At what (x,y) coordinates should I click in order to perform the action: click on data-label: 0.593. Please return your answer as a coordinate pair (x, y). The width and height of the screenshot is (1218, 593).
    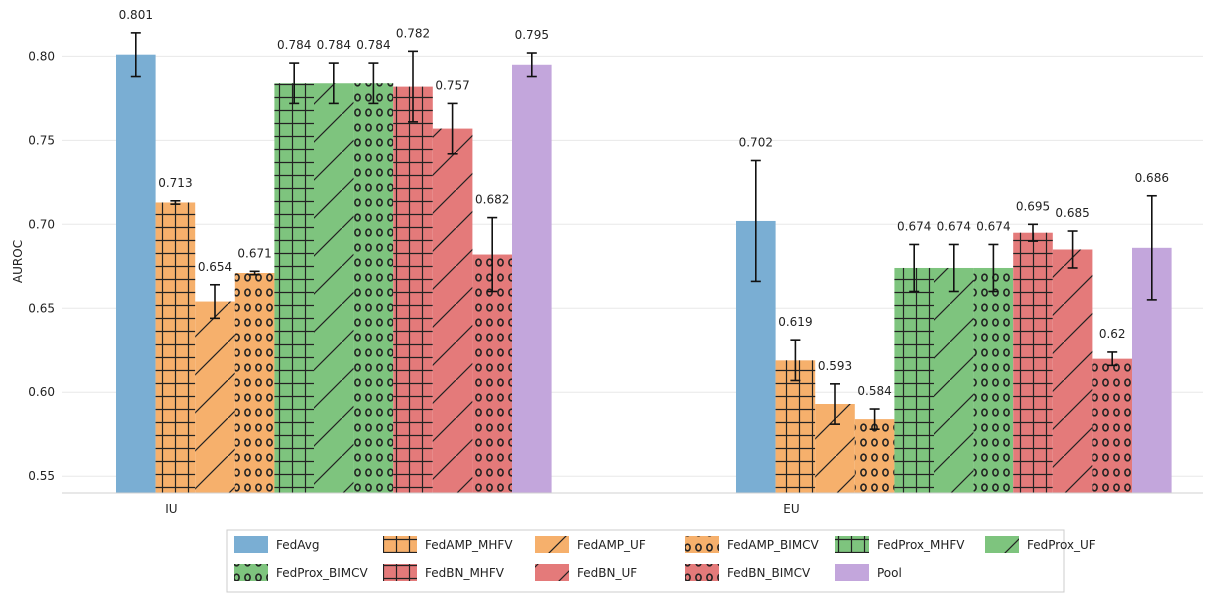
    Looking at the image, I should click on (835, 366).